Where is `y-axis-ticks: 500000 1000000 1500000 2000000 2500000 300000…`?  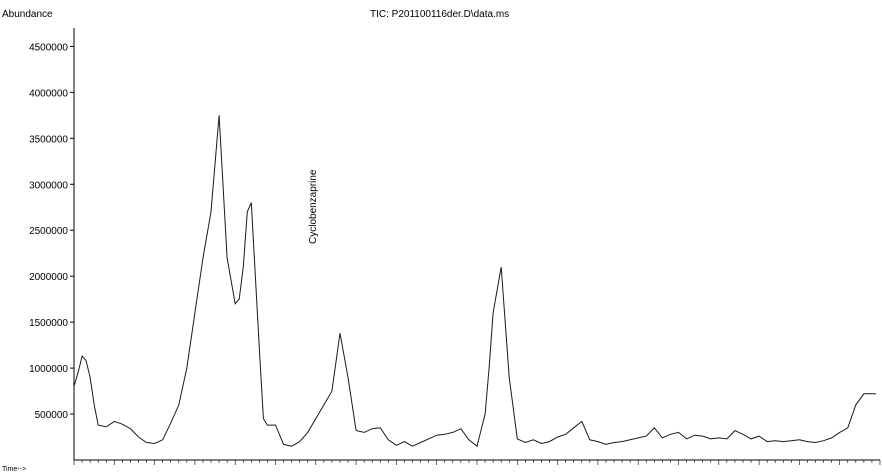
y-axis-ticks: 500000 1000000 1500000 2000000 2500000 300000… is located at coordinates (51, 231).